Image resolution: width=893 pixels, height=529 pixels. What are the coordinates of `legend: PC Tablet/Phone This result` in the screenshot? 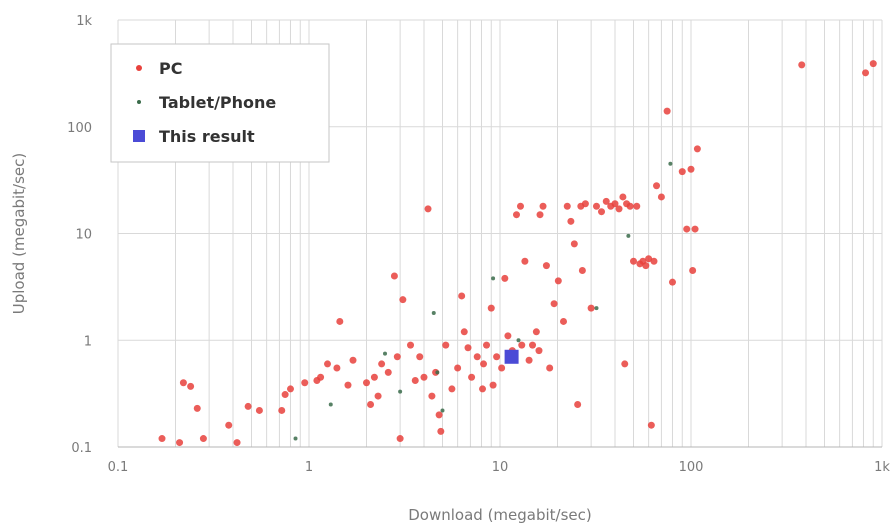 It's located at (220, 103).